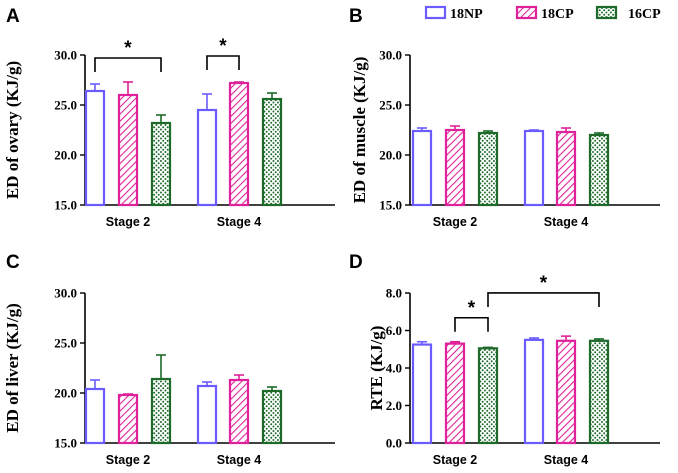 This screenshot has width=678, height=473. I want to click on y-tick-label: 4.0, so click(394, 368).